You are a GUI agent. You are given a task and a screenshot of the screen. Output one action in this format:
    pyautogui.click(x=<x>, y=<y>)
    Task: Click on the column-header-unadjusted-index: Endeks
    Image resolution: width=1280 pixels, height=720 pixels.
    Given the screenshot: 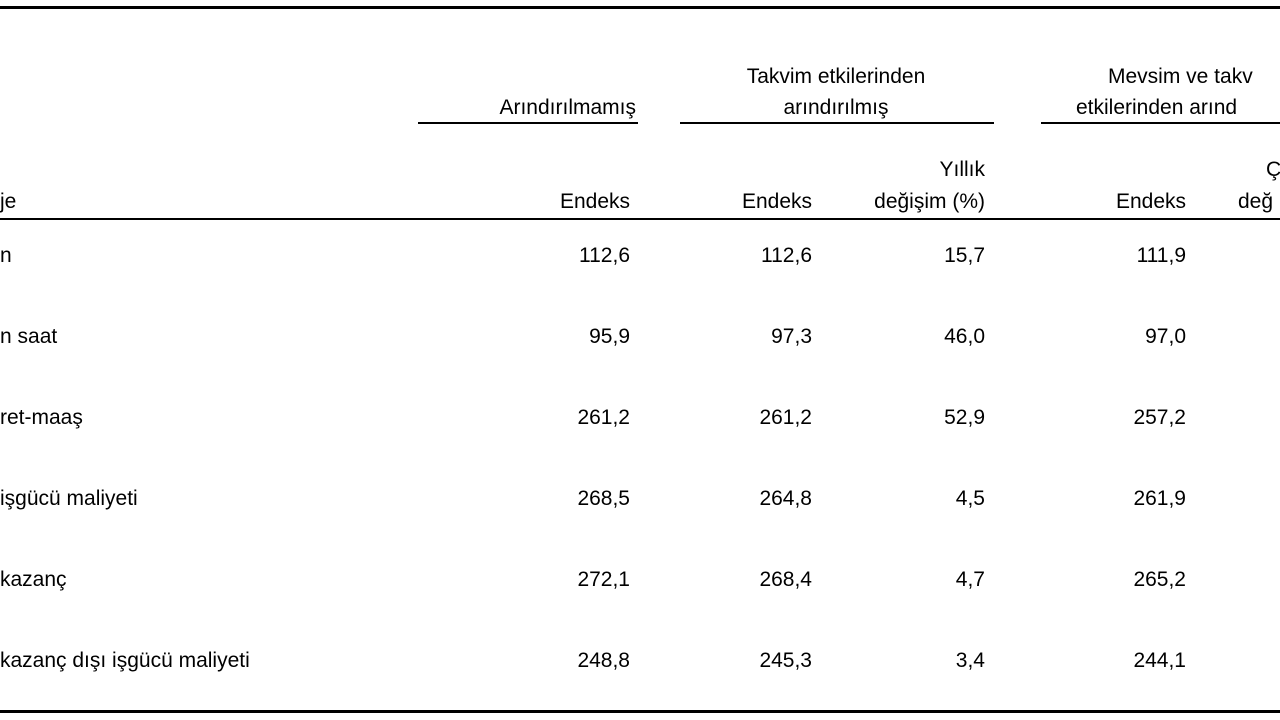 What is the action you would take?
    pyautogui.click(x=594, y=201)
    